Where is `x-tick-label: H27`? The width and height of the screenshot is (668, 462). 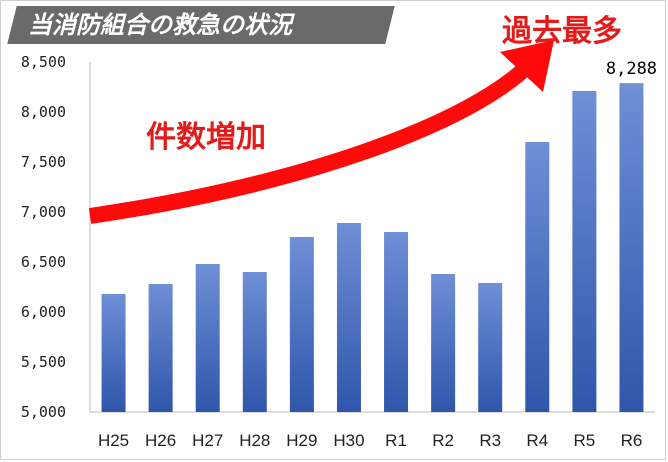
x-tick-label: H27 is located at coordinates (207, 440).